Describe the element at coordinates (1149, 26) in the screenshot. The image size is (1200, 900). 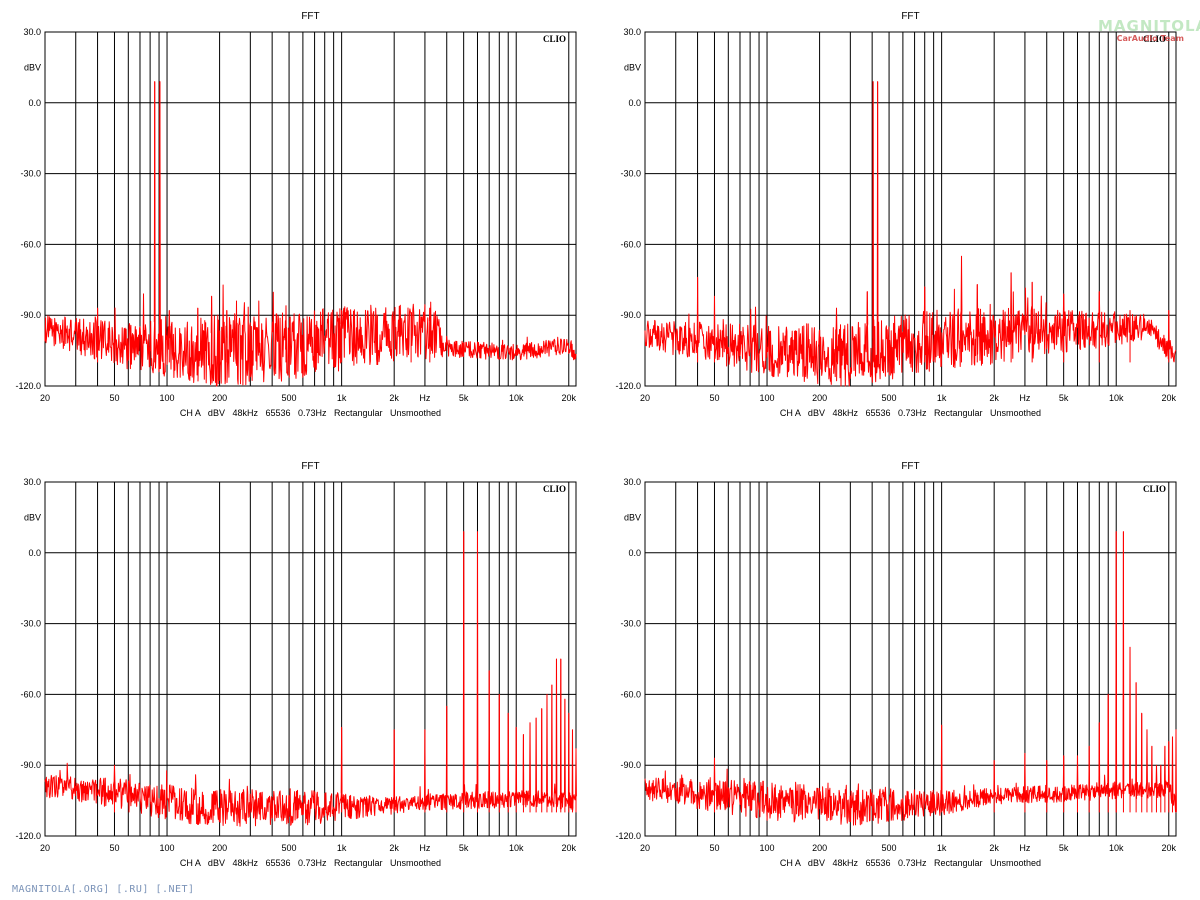
I see `watermark-brand: MAGNITOLA` at that location.